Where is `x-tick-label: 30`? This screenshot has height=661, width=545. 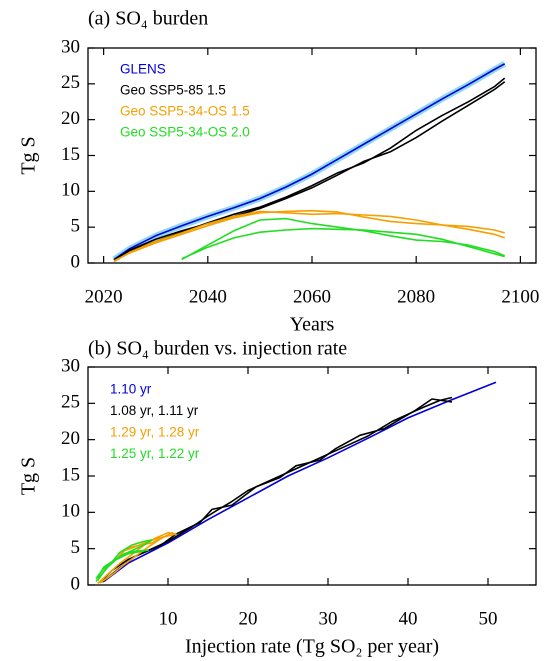 x-tick-label: 30 is located at coordinates (328, 618).